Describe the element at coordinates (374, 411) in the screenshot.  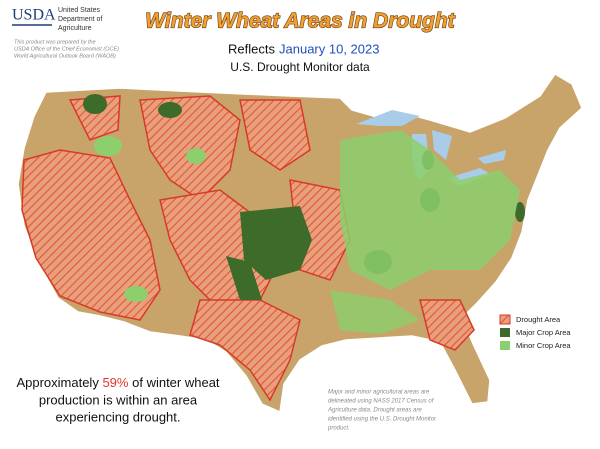
I see `note-line: Agriculture data. Drought areas are` at that location.